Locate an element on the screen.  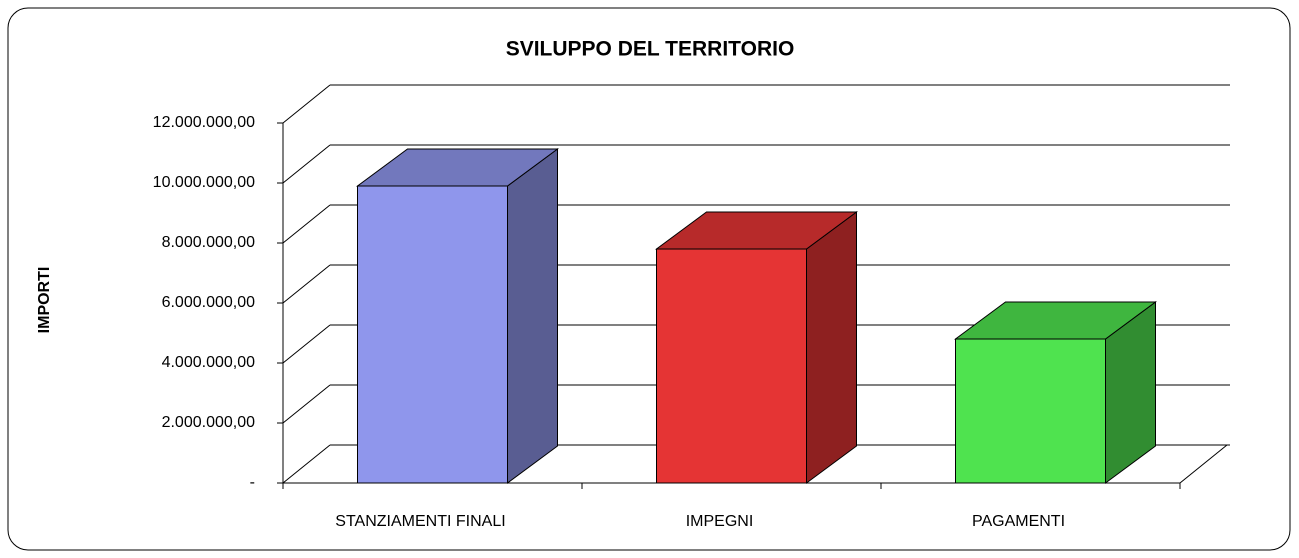
y-tick-label: 4.000.000,00 is located at coordinates (209, 362).